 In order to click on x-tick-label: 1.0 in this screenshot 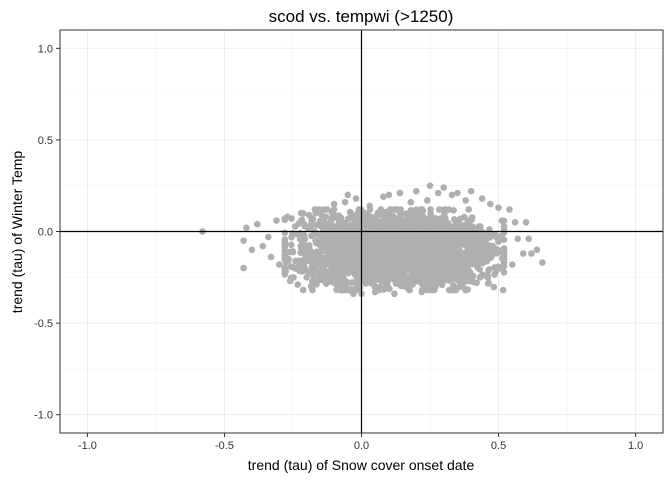, I will do `click(635, 446)`.